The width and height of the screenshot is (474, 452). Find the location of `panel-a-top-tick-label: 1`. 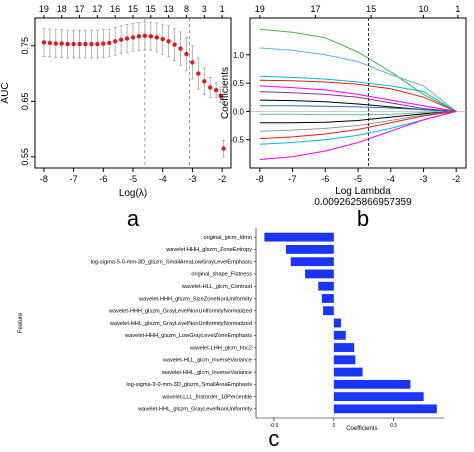

panel-a-top-tick-label: 1 is located at coordinates (222, 9).